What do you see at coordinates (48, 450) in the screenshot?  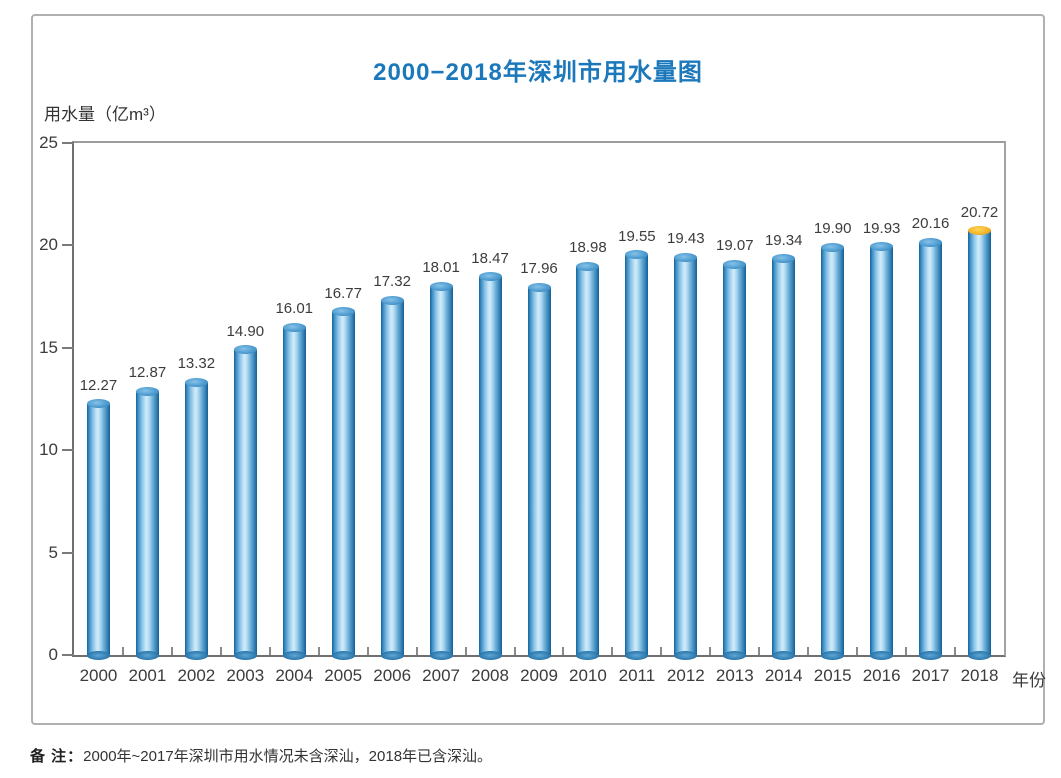 I see `y-axis-tick-label: 10` at bounding box center [48, 450].